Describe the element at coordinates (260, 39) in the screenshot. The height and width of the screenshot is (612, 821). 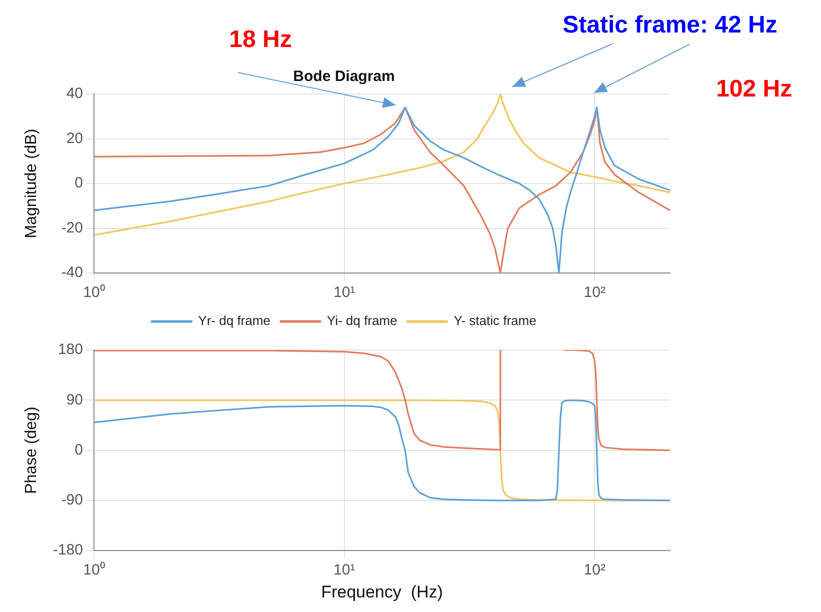
I see `text: 18 Hz` at that location.